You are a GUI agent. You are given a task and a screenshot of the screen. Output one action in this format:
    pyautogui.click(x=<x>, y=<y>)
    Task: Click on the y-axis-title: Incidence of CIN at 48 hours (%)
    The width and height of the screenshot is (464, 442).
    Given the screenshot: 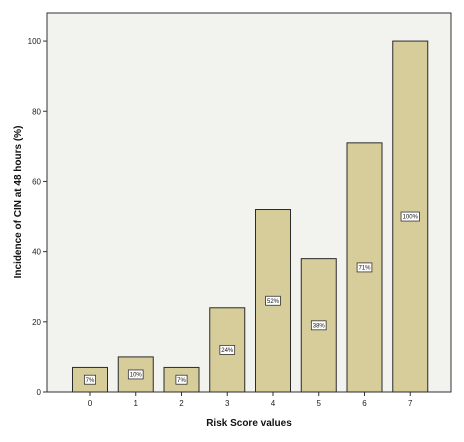 What is the action you would take?
    pyautogui.click(x=18, y=202)
    